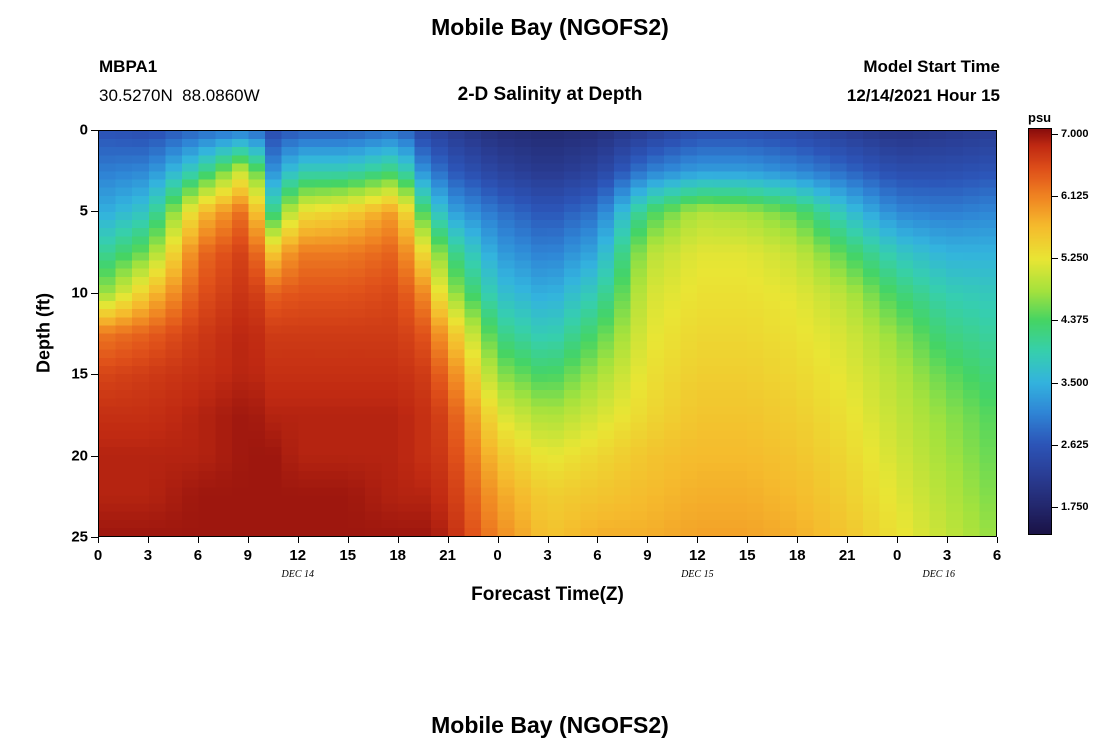 The image size is (1100, 750). What do you see at coordinates (179, 95) in the screenshot?
I see `station-coordinates: 30.5270N 88.0860W` at bounding box center [179, 95].